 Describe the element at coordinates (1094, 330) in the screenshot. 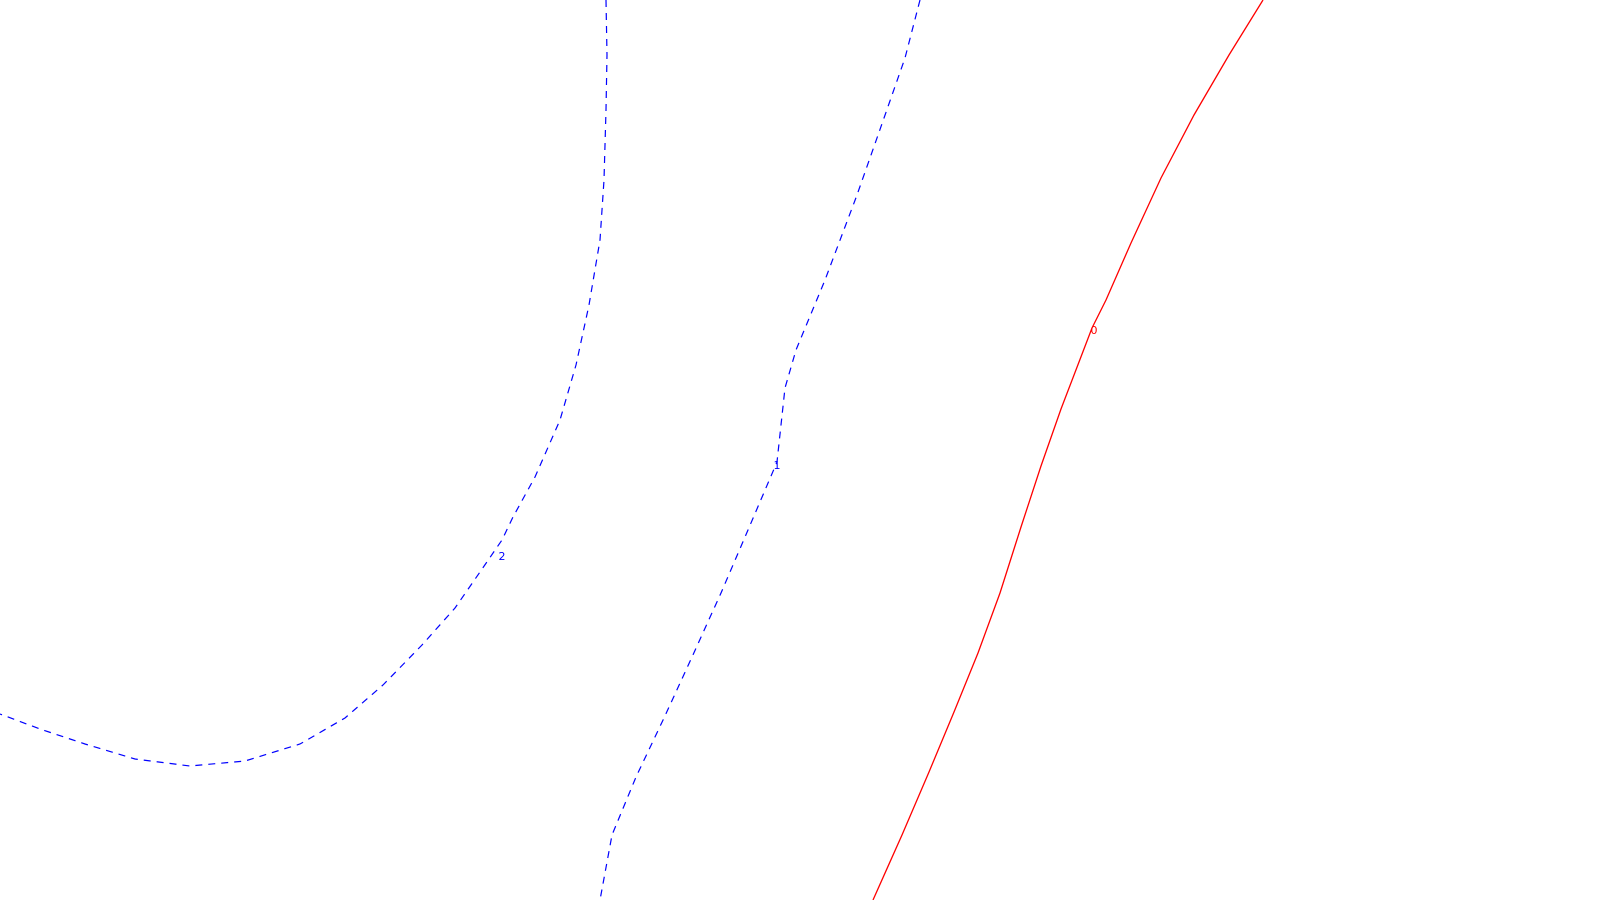

I see `contour-label-level-0: 0` at that location.